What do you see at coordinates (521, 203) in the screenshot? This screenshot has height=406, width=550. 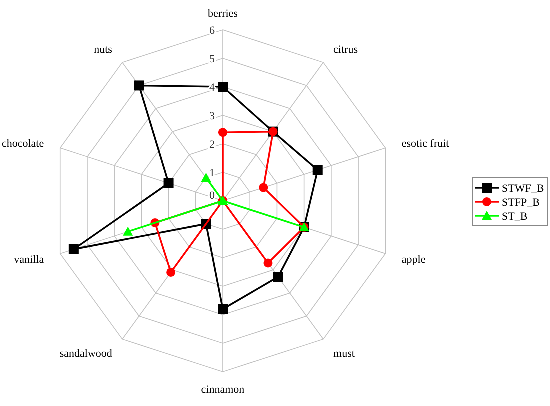 I see `legend-label: STFP_B` at bounding box center [521, 203].